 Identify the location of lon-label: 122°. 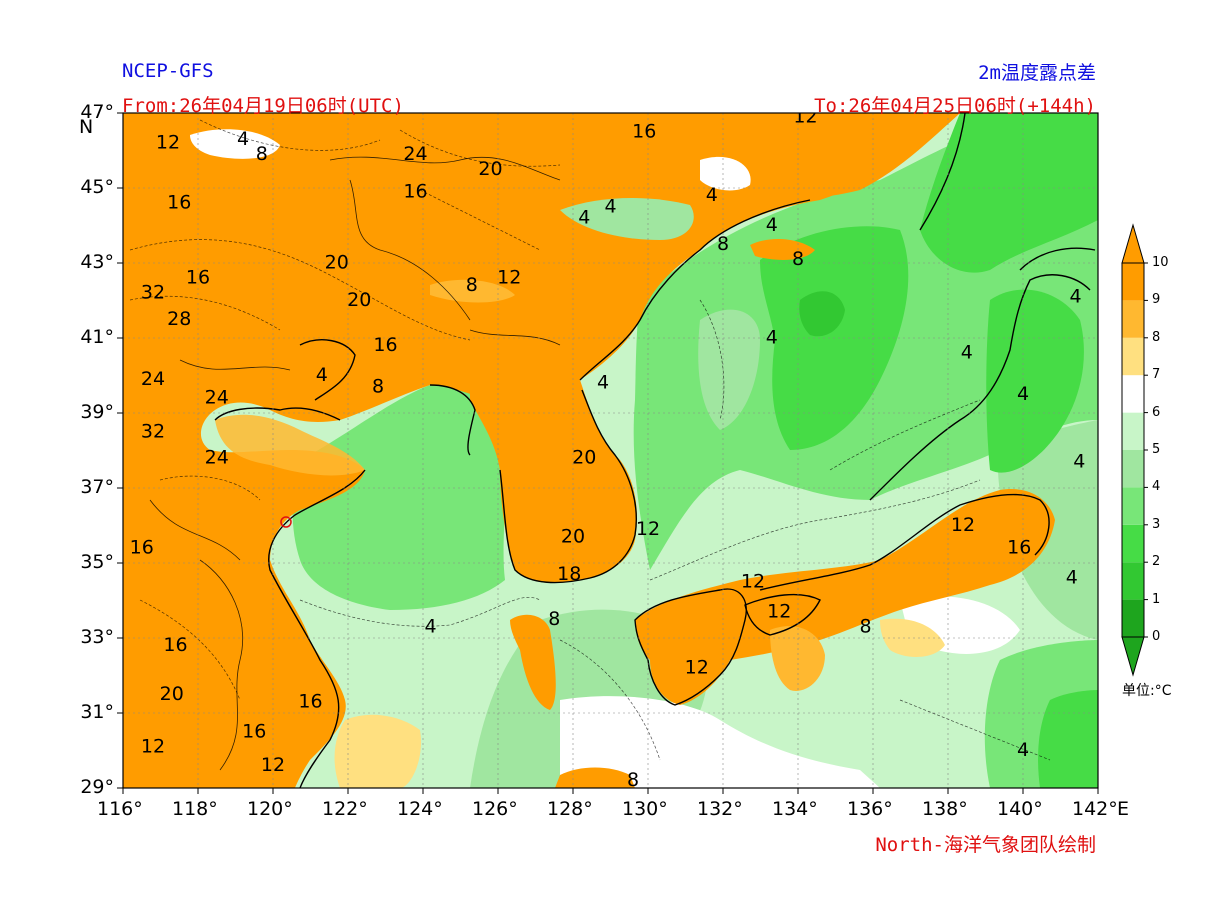
(345, 809).